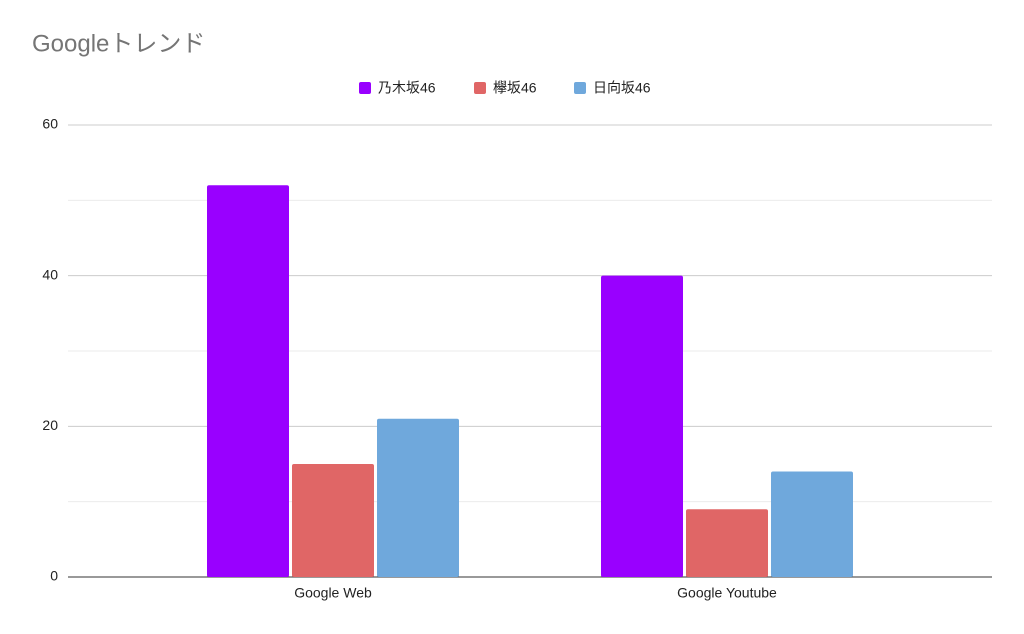  Describe the element at coordinates (50, 274) in the screenshot. I see `y-tick-label: 40` at that location.